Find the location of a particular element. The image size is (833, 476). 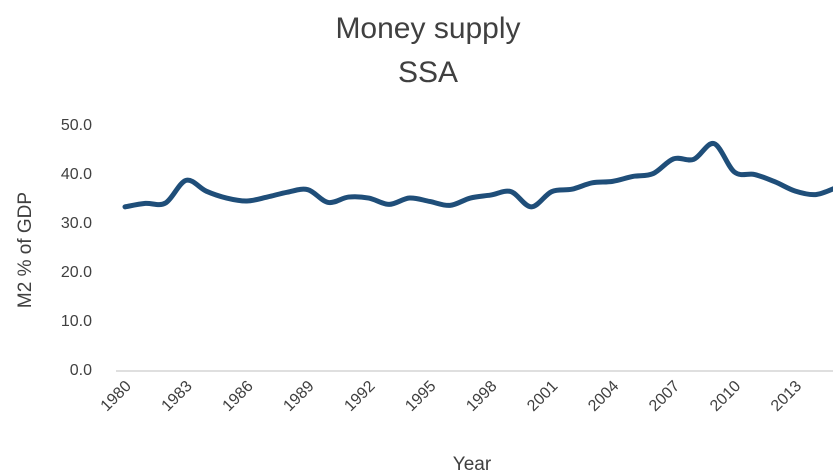

x-tick-label: 2013 is located at coordinates (786, 396).